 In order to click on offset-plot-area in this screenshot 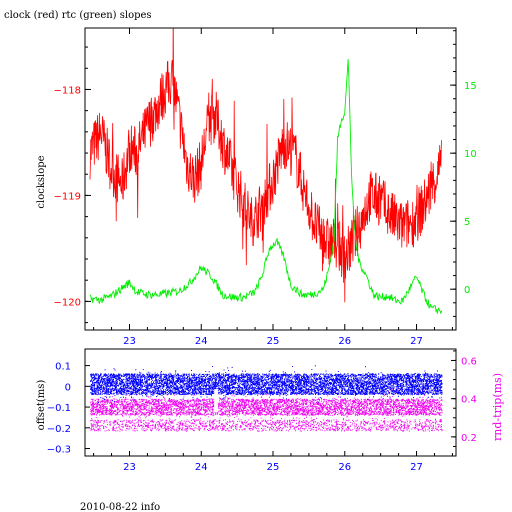, I will do `click(266, 398)`.